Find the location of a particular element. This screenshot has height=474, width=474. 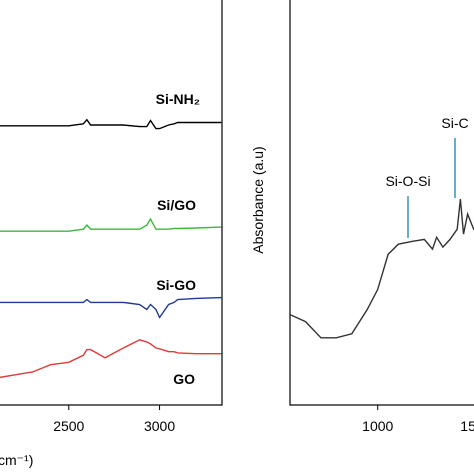

x-axis-label: cm⁻¹) is located at coordinates (16, 460).